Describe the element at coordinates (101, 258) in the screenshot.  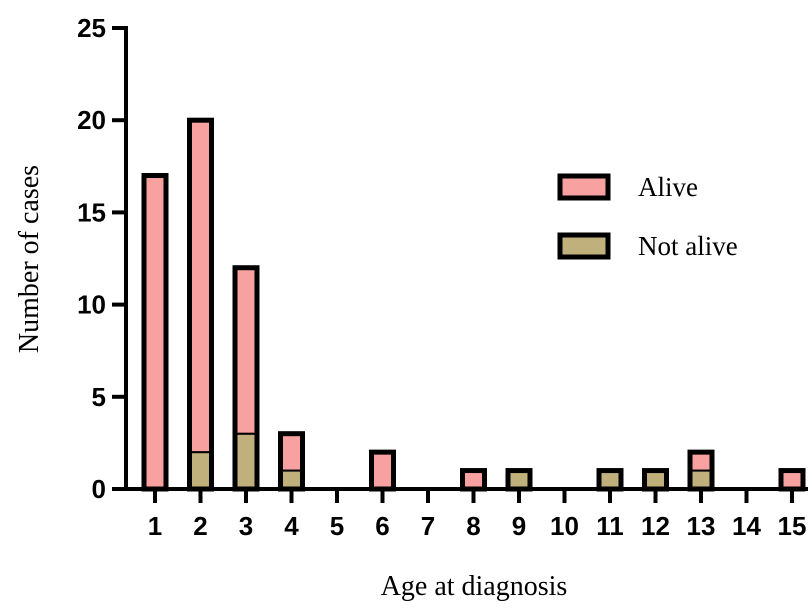
I see `y-ticks: 0 5 10 15 20 25` at that location.